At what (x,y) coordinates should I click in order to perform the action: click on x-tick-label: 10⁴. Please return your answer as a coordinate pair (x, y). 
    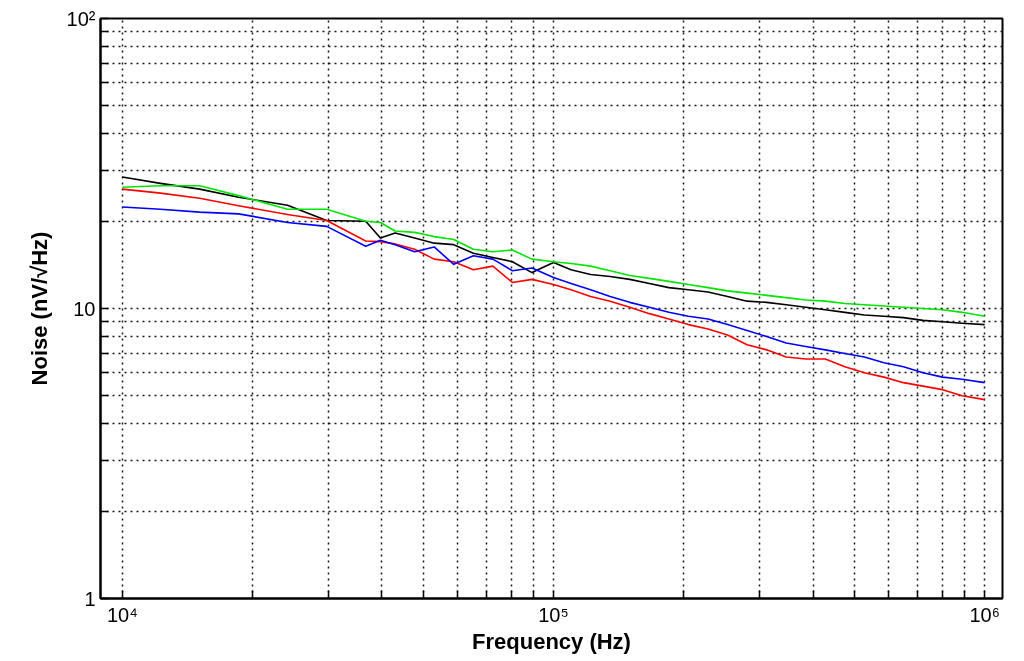
    Looking at the image, I should click on (122, 614).